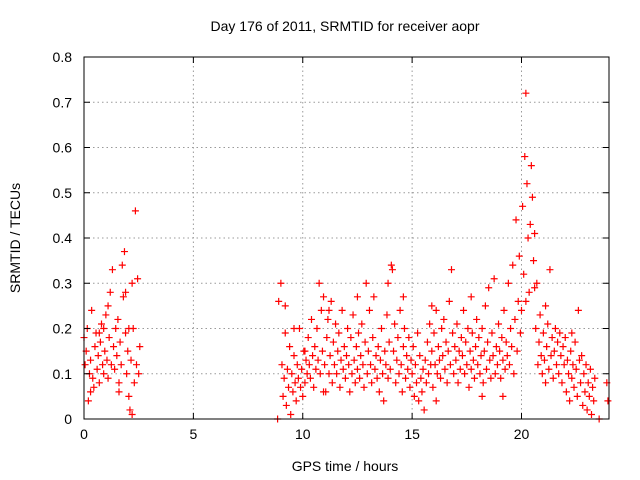 The width and height of the screenshot is (640, 480). What do you see at coordinates (63, 283) in the screenshot?
I see `y-tick-label: 0.3` at bounding box center [63, 283].